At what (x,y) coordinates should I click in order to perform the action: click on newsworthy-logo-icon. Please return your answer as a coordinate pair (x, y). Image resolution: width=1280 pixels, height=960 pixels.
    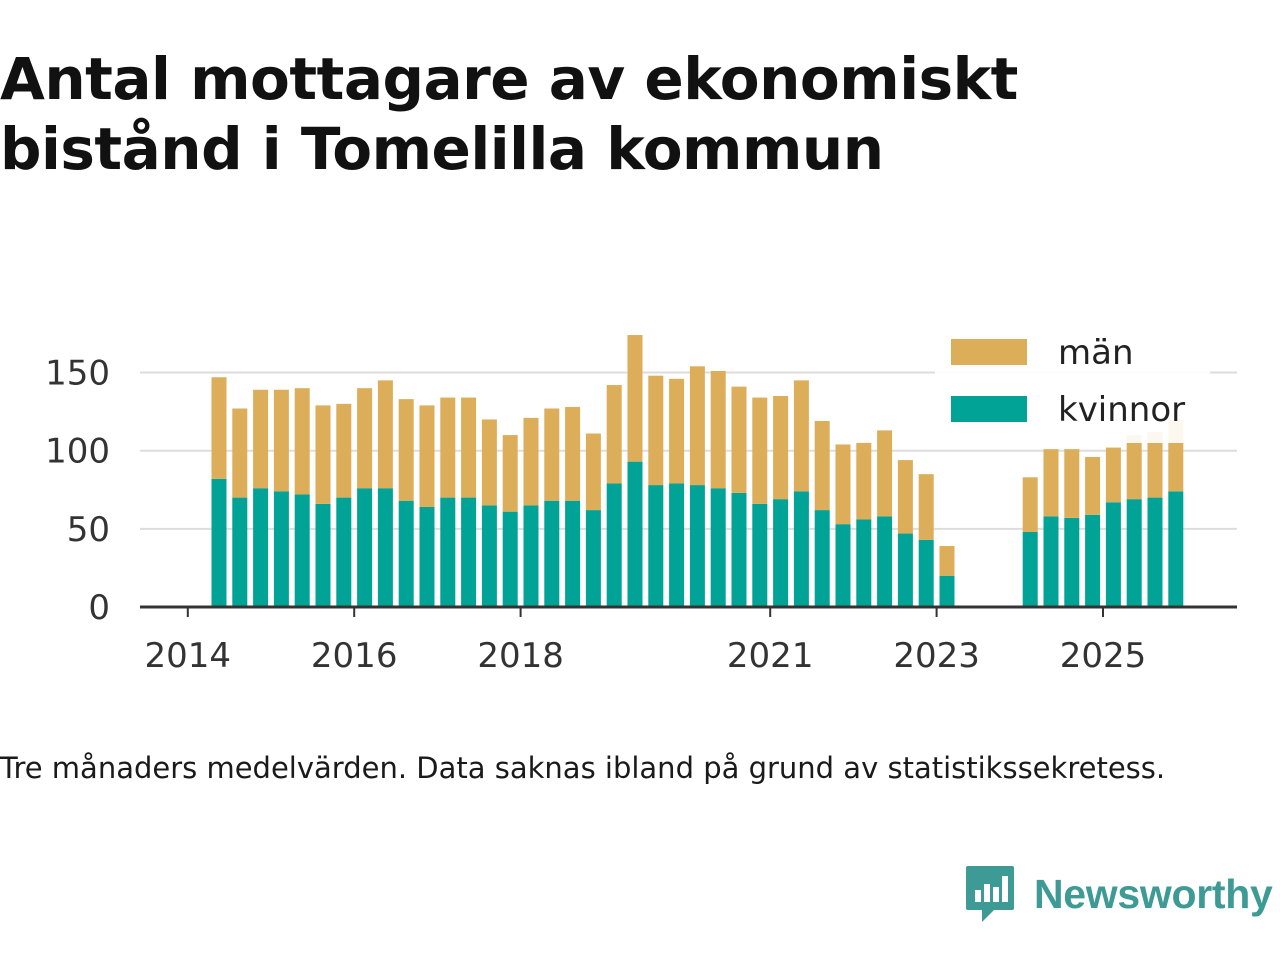
    Looking at the image, I should click on (990, 894).